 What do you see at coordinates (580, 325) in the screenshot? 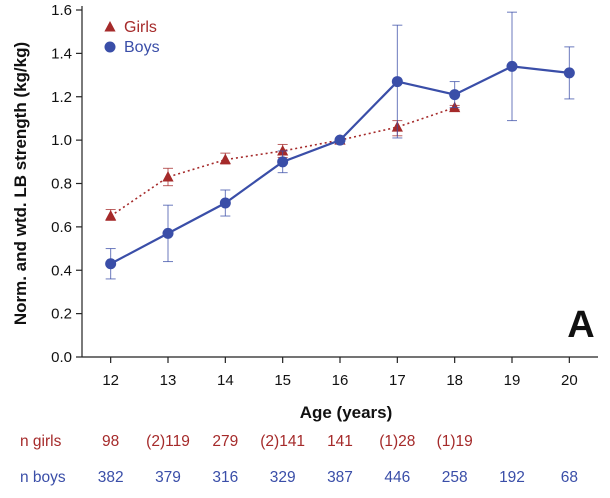
I see `panel-label: A` at bounding box center [580, 325].